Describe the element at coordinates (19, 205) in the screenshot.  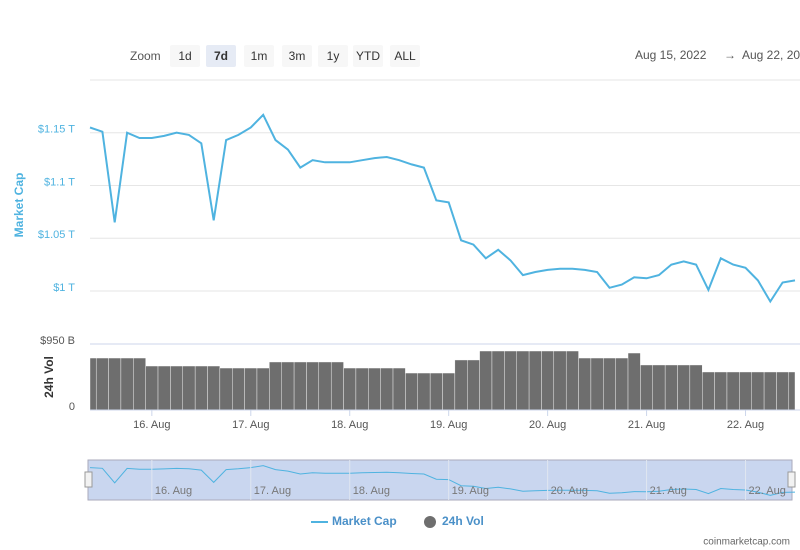
I see `y-axis-title: Market Cap` at that location.